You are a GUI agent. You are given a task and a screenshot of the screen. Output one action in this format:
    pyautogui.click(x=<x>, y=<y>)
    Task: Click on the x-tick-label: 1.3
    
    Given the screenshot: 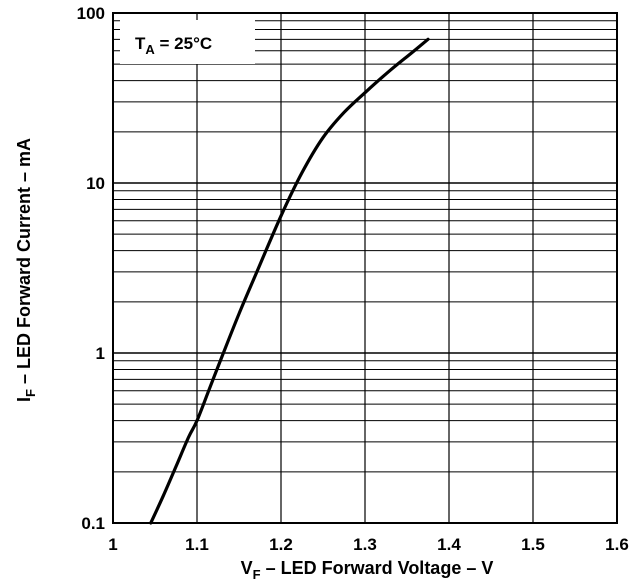 What is the action you would take?
    pyautogui.click(x=365, y=544)
    